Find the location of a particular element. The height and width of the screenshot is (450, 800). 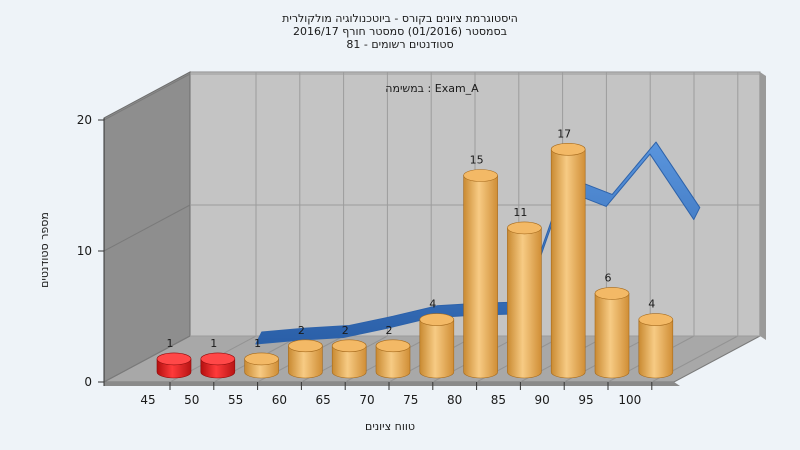

x-tick-label: 45 is located at coordinates (147, 400).